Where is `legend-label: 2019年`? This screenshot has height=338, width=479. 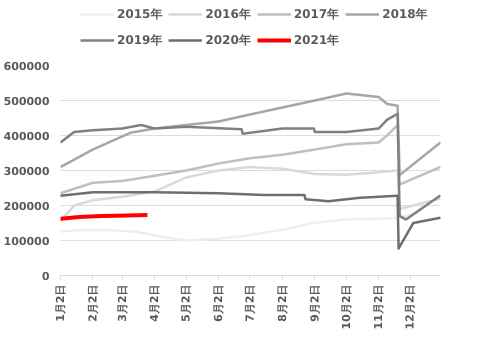
legend-label: 2019年 is located at coordinates (139, 40).